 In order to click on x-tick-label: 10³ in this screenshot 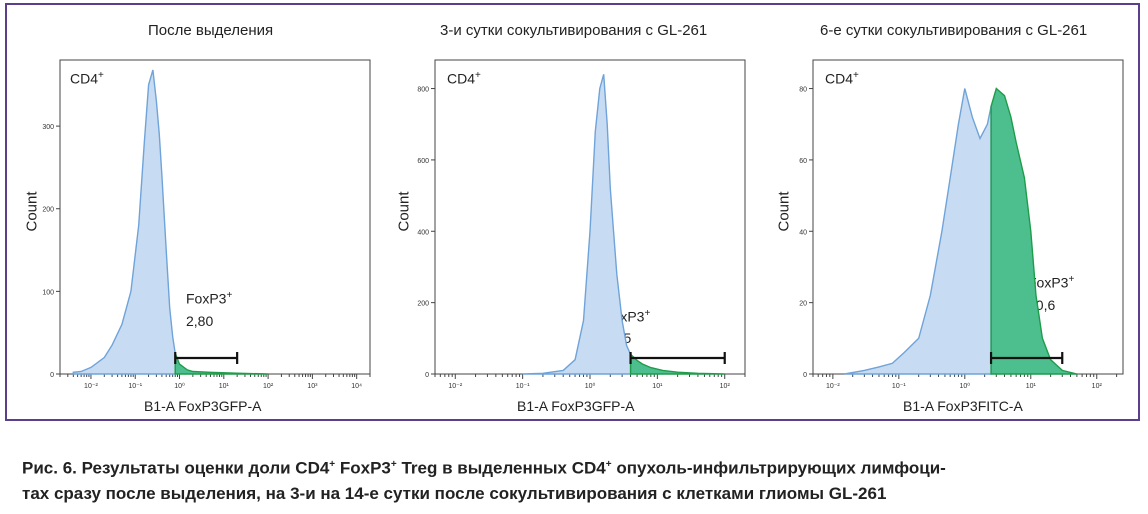, I will do `click(312, 386)`.